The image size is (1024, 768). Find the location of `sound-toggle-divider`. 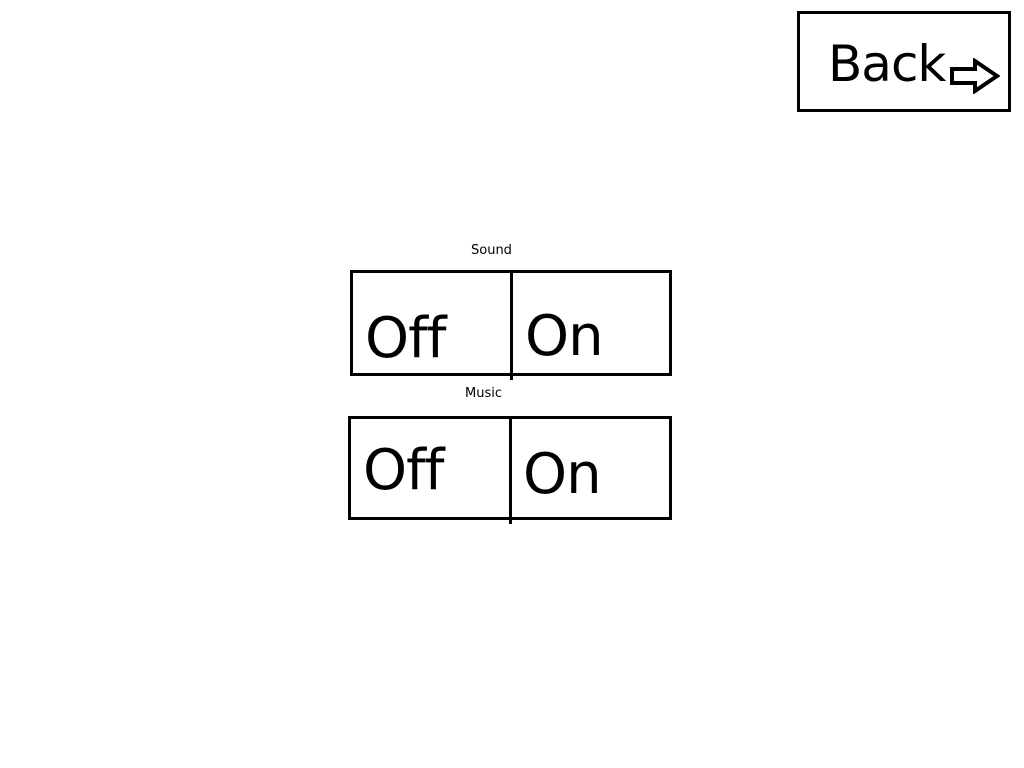

sound-toggle-divider is located at coordinates (511, 325).